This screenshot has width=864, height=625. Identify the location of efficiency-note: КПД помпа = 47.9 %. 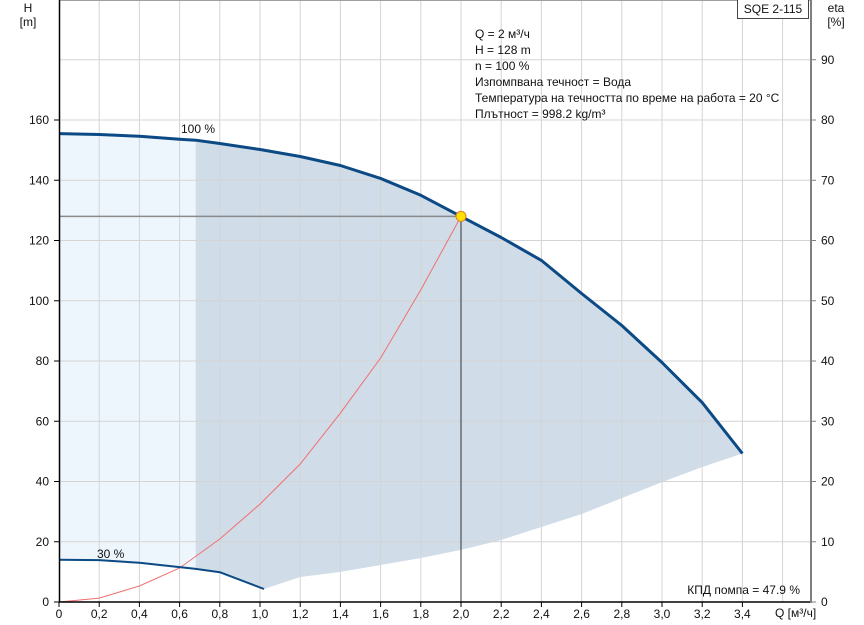
(743, 590).